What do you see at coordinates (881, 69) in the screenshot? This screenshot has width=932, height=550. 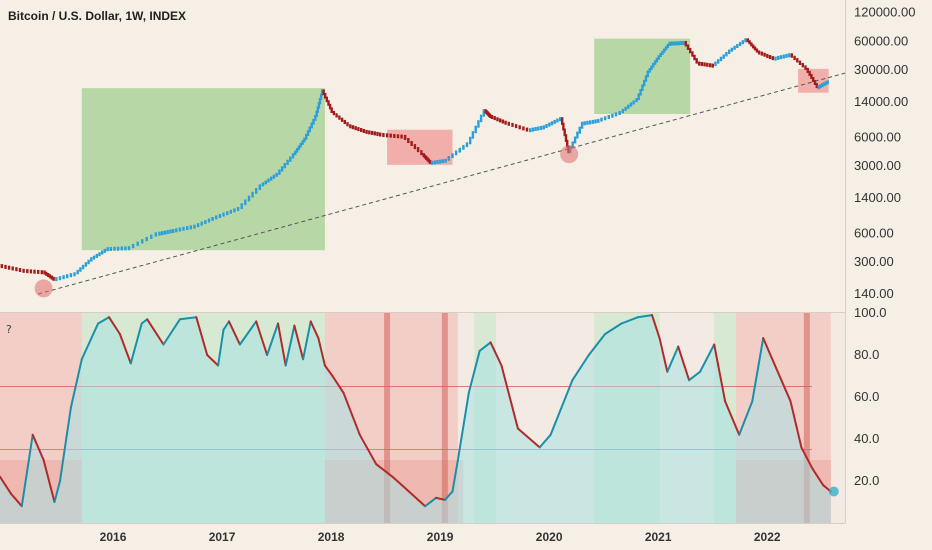 I see `price-tick-label: 30000.00` at bounding box center [881, 69].